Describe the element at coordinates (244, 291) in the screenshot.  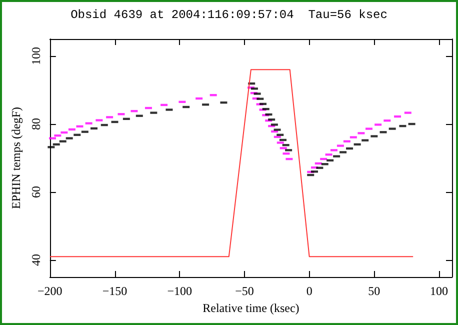
I see `x-tick-label: −50` at that location.